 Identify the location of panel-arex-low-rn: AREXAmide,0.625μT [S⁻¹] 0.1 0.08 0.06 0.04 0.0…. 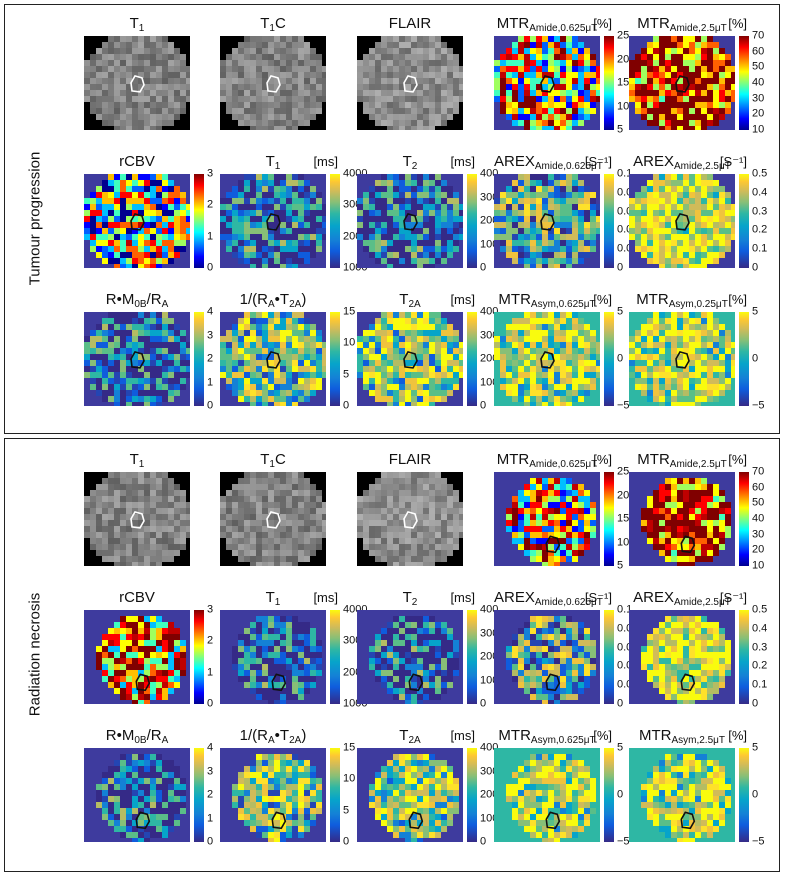
(566, 648).